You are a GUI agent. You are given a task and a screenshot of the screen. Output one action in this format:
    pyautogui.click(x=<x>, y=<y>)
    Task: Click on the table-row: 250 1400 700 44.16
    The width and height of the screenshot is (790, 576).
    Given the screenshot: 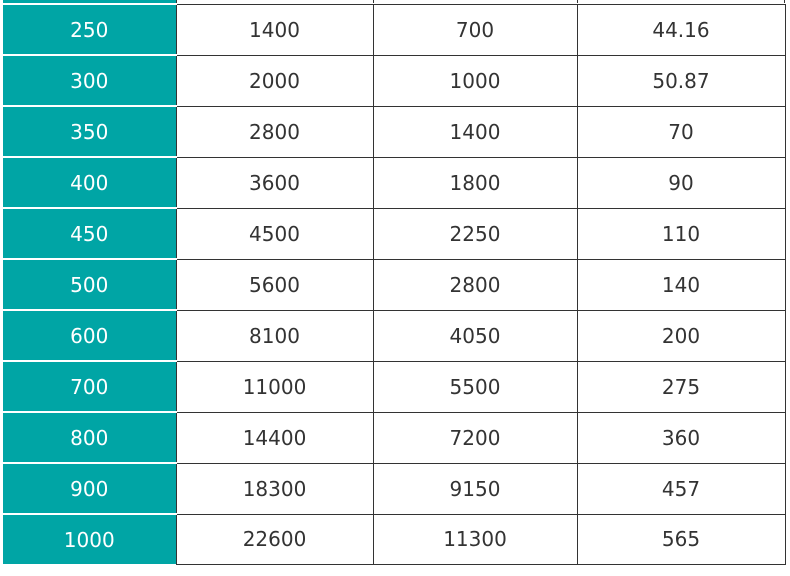 What is the action you would take?
    pyautogui.click(x=394, y=29)
    